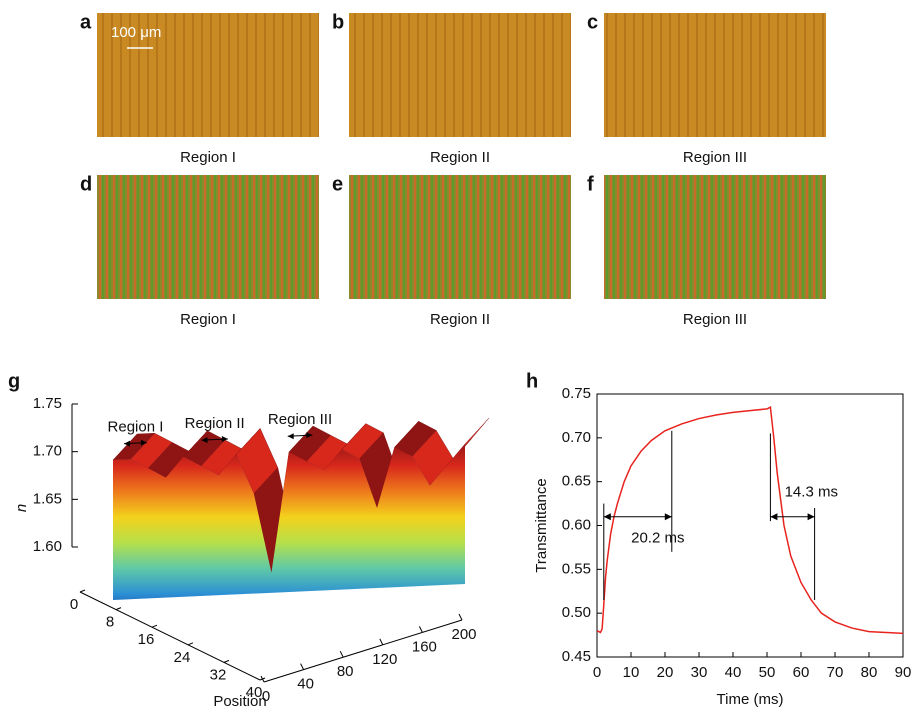  What do you see at coordinates (592, 22) in the screenshot?
I see `panel-label: c` at bounding box center [592, 22].